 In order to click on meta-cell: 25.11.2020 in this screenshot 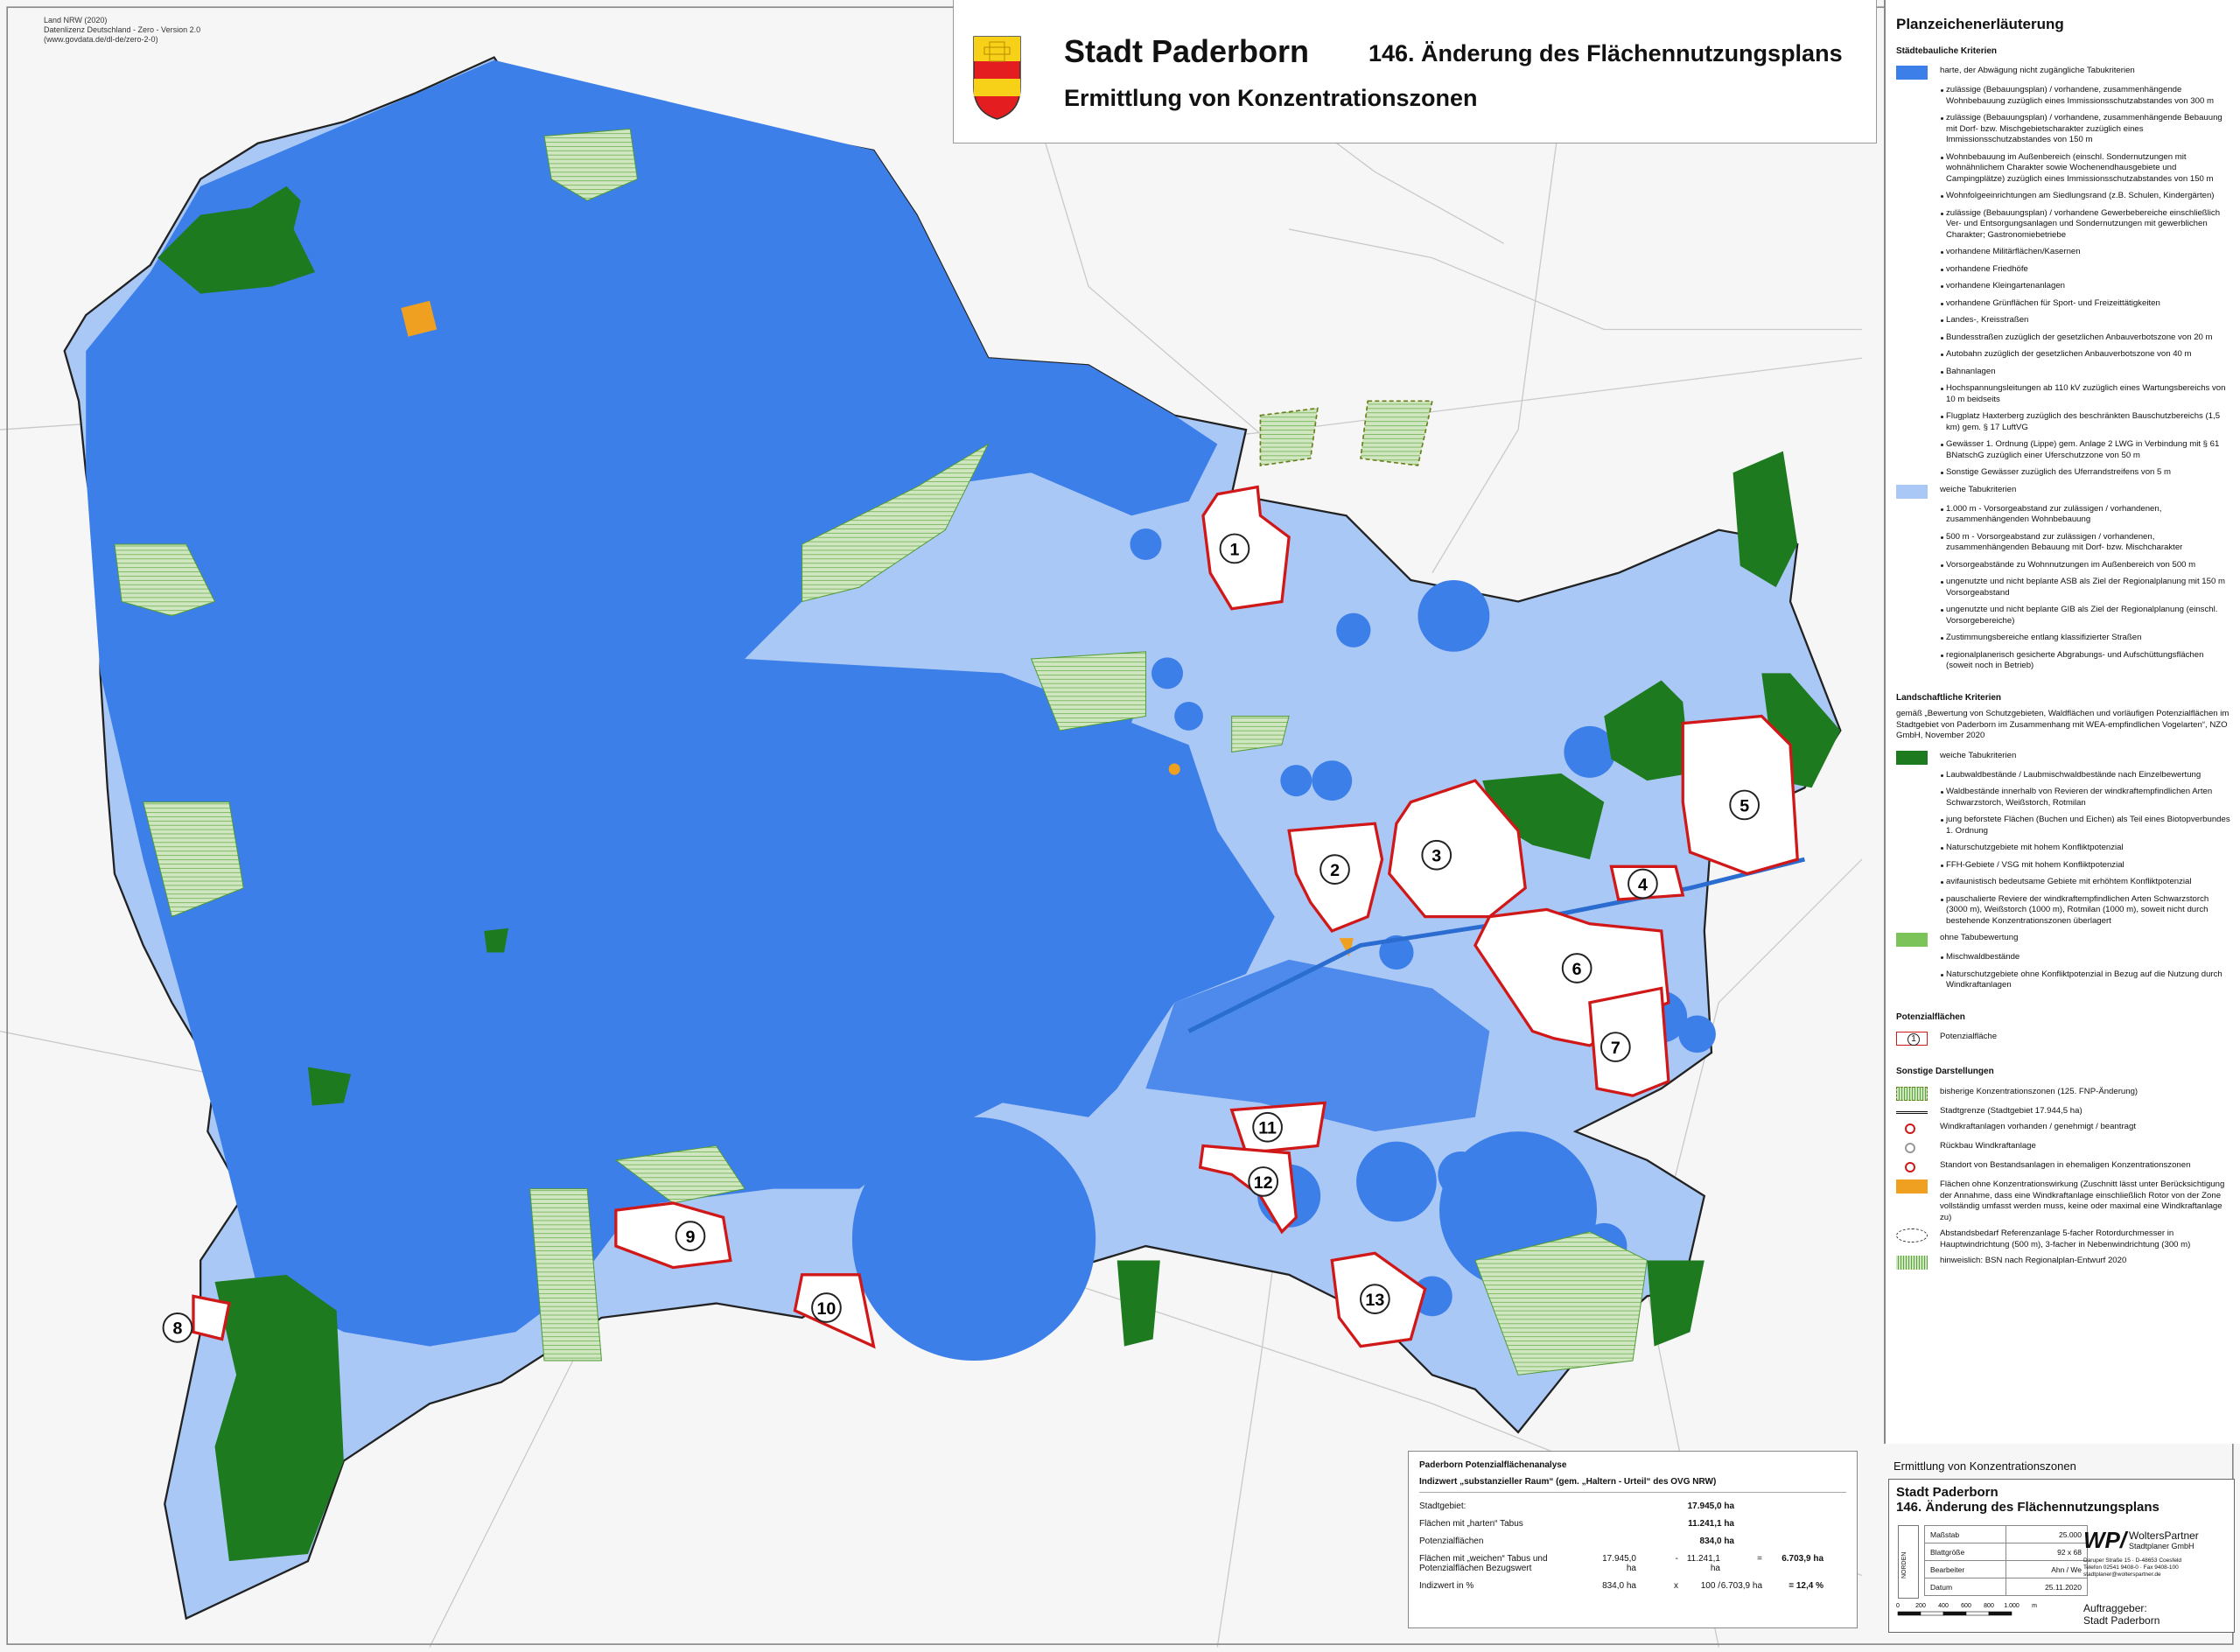, I will do `click(2047, 1587)`.